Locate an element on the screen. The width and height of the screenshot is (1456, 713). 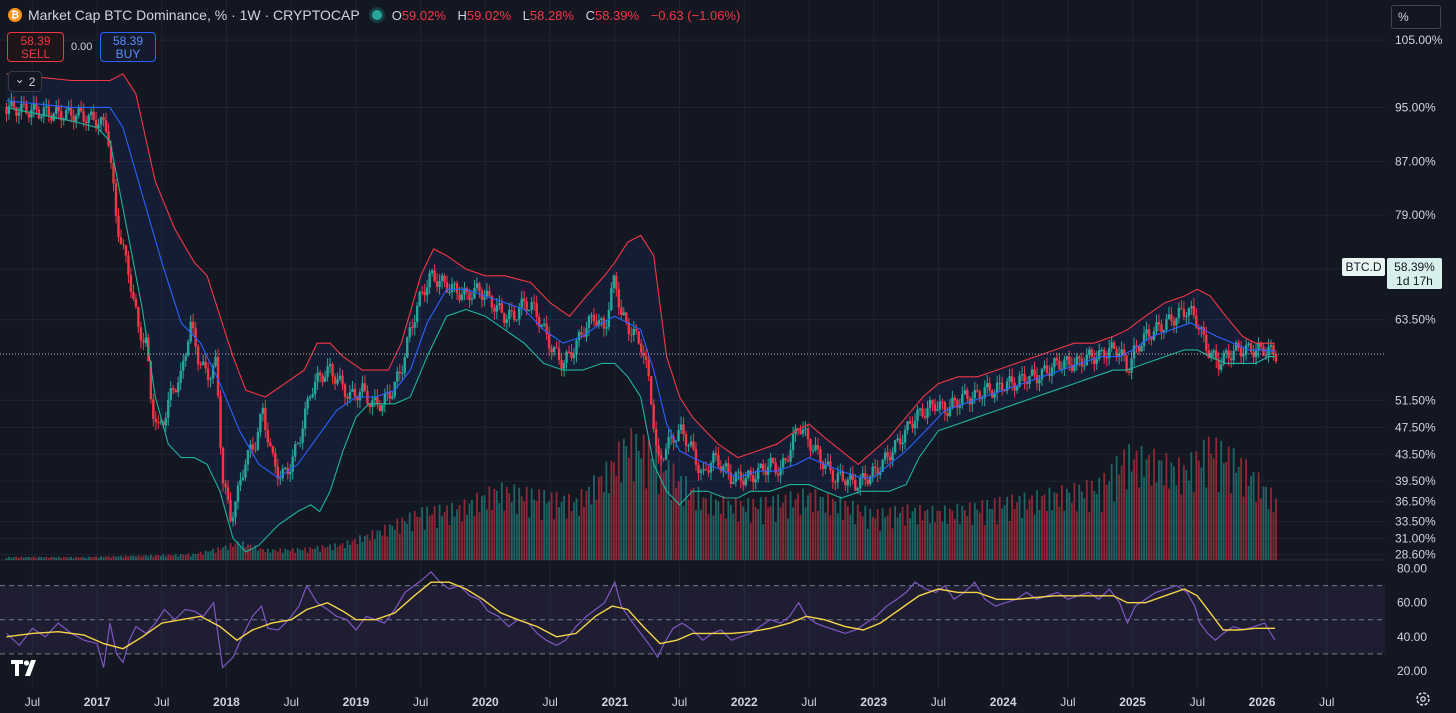
sell-button: 58.39 SELL is located at coordinates (35, 47).